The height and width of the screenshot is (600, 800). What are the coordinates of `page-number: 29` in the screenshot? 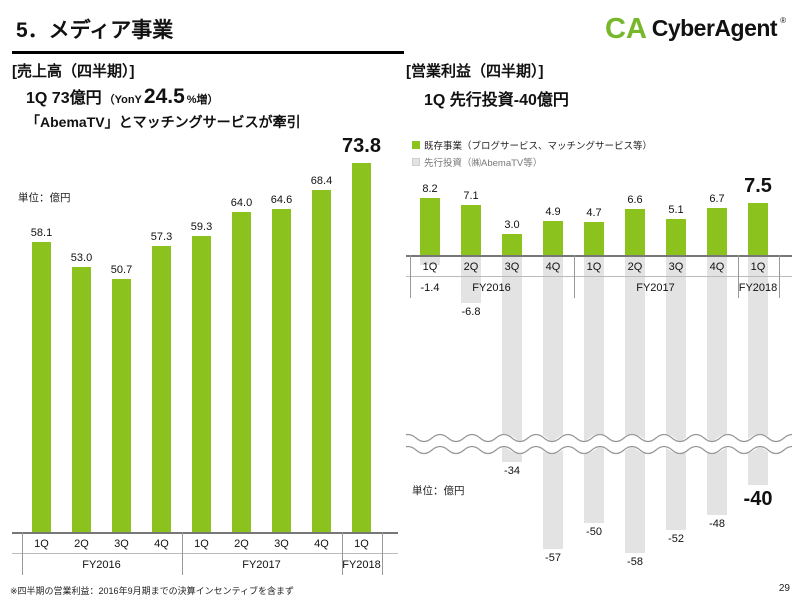 It's located at (784, 588).